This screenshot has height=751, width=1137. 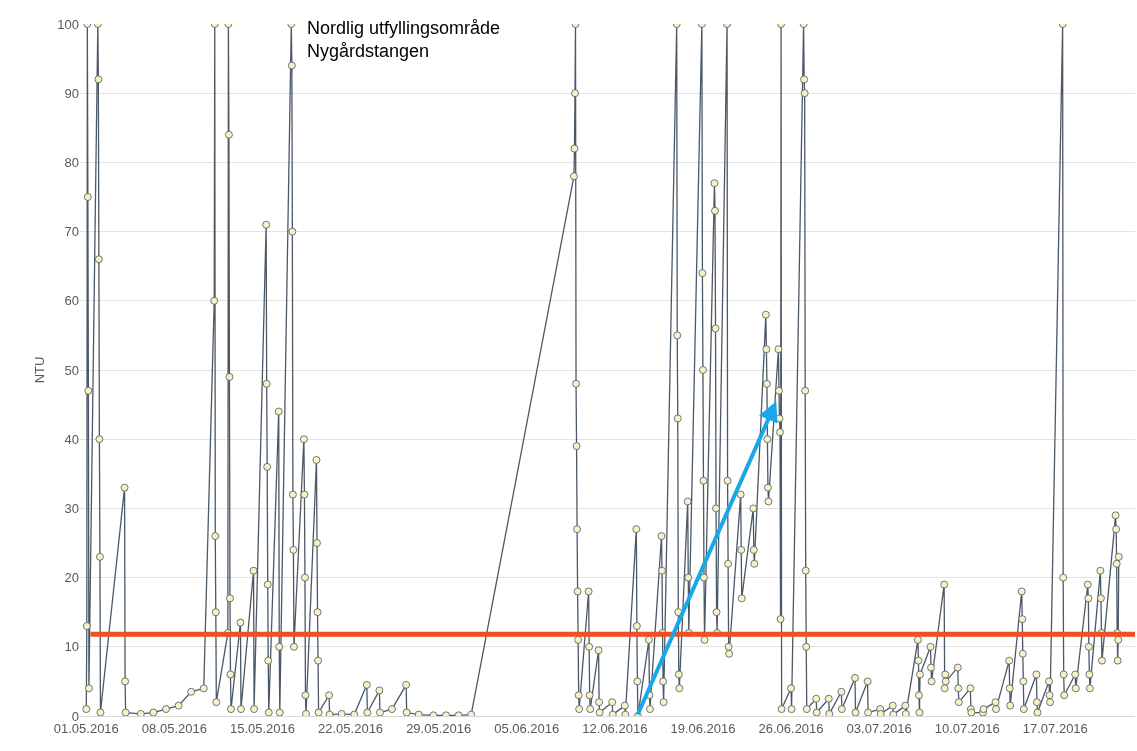 I want to click on y-tick-label: 90, so click(x=71, y=93).